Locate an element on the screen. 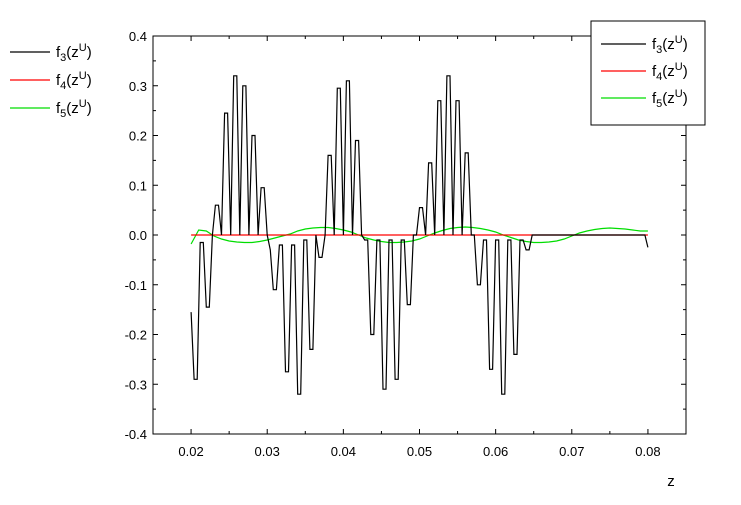  x-tick-label: 0.02 is located at coordinates (190, 451).